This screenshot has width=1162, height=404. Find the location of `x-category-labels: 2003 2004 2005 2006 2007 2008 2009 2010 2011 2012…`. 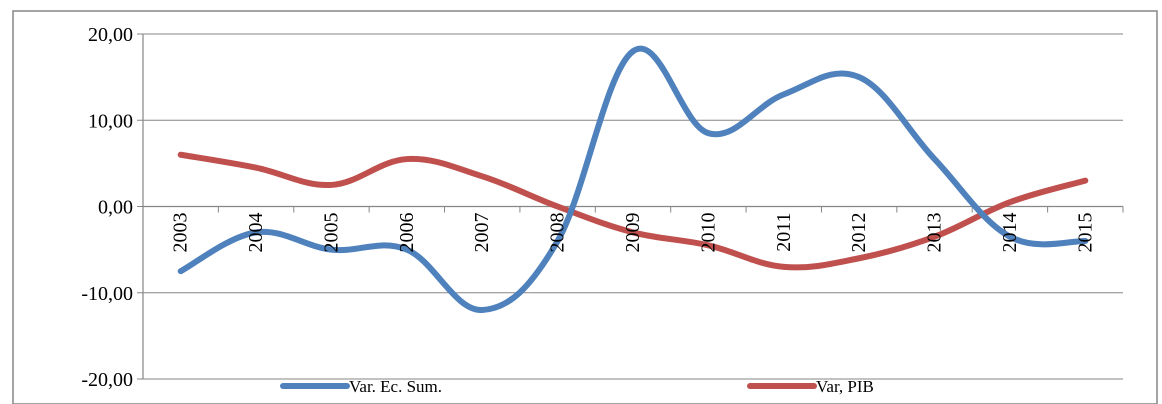

x-category-labels: 2003 2004 2005 2006 2007 2008 2009 2010 2011 2012… is located at coordinates (633, 233).